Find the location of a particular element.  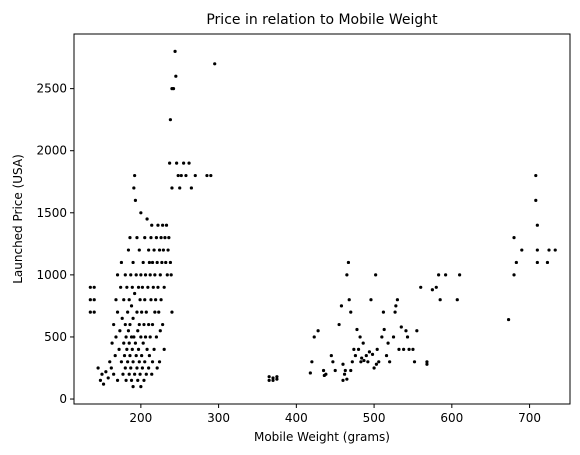

y-tick-label: 2000 is located at coordinates (51, 151).